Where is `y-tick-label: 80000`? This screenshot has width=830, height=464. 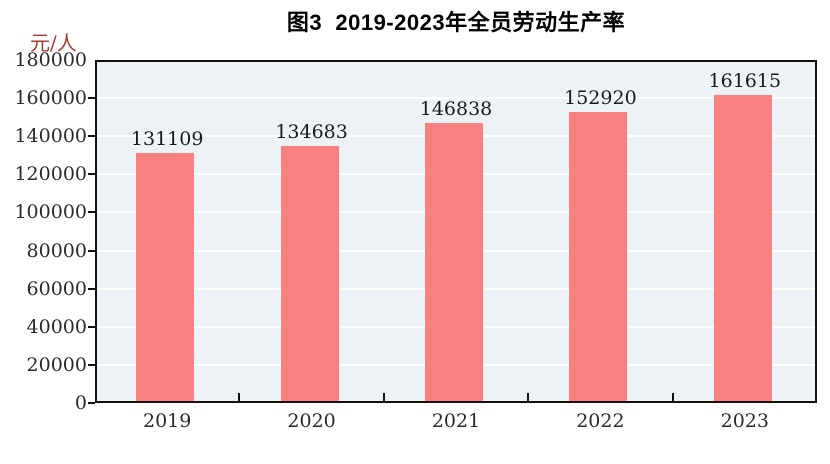 y-tick-label: 80000 is located at coordinates (56, 250).